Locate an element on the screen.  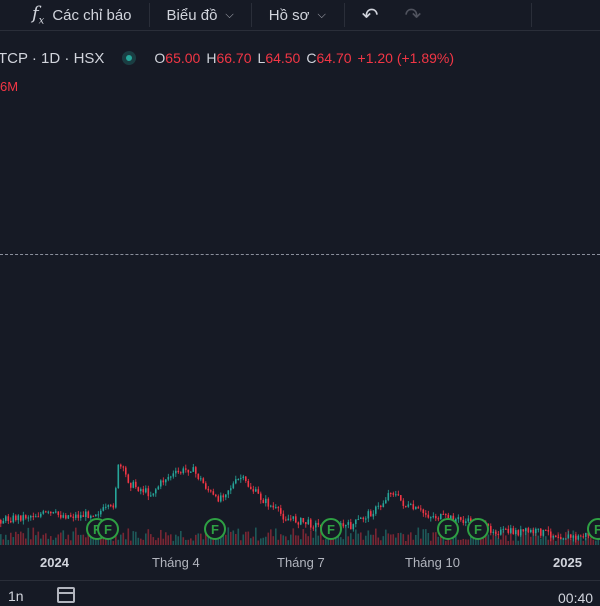
calendar-icon is located at coordinates (66, 595).